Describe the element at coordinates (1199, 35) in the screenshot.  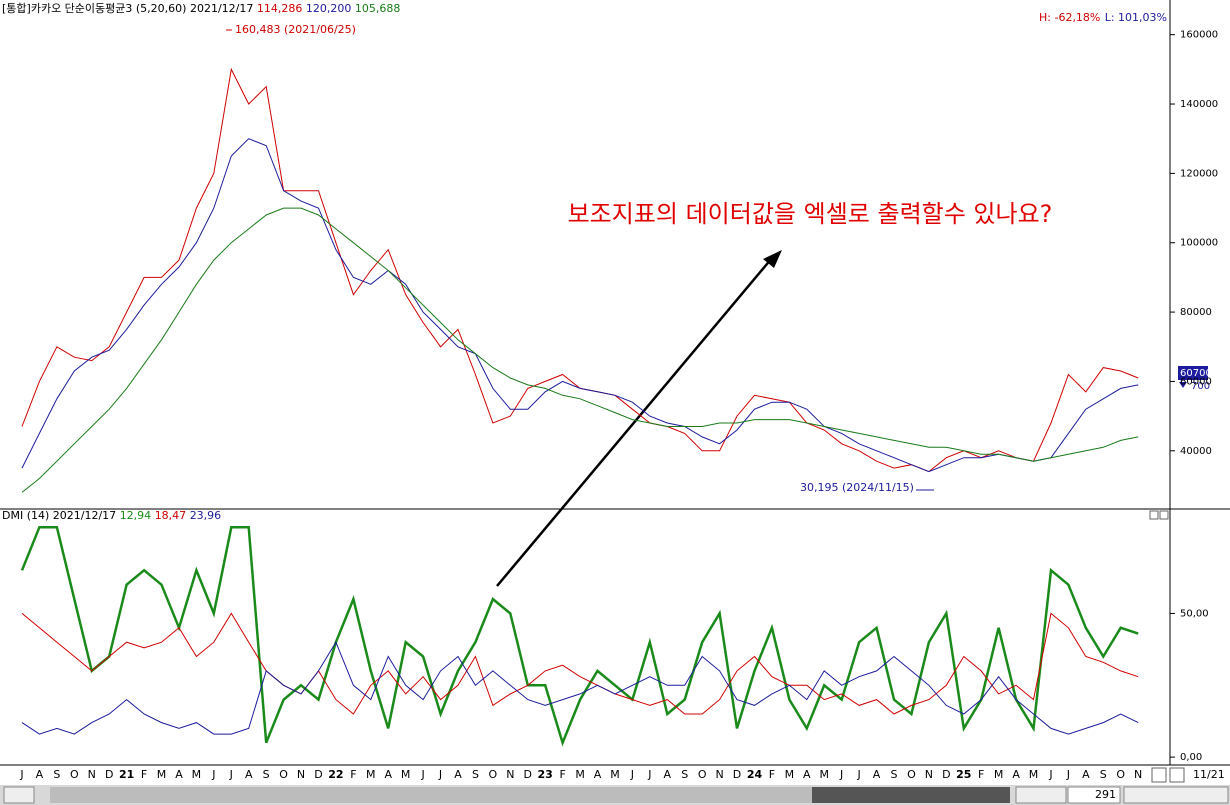
I see `y-tick-label: 160000` at that location.